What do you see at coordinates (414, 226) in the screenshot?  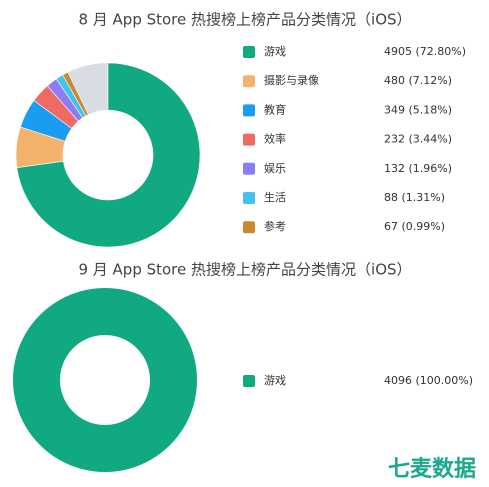 I see `legend-value: 67 (0.99%)` at bounding box center [414, 226].